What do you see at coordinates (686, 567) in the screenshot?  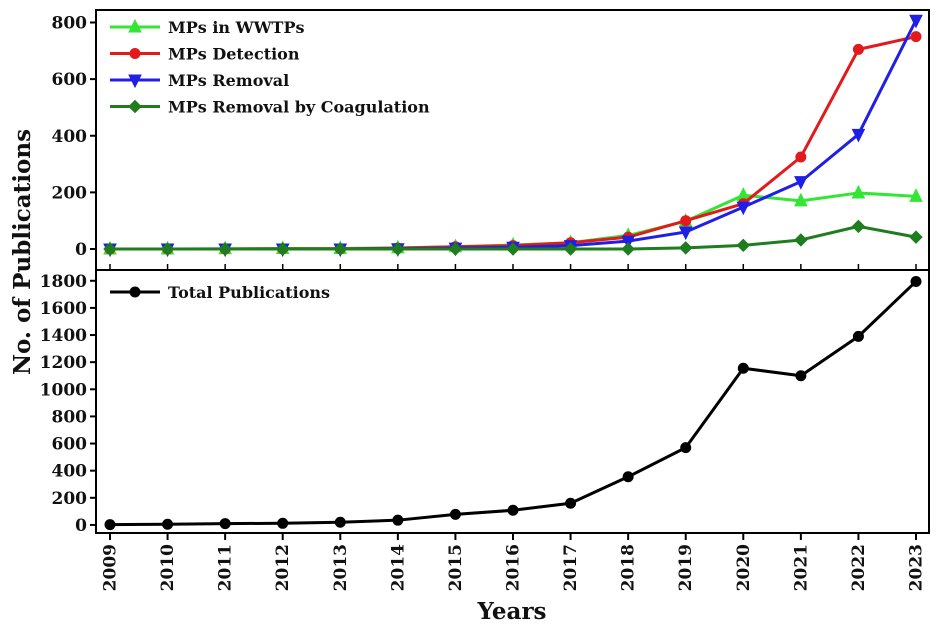 I see `x-tick-label: 2019` at bounding box center [686, 567].